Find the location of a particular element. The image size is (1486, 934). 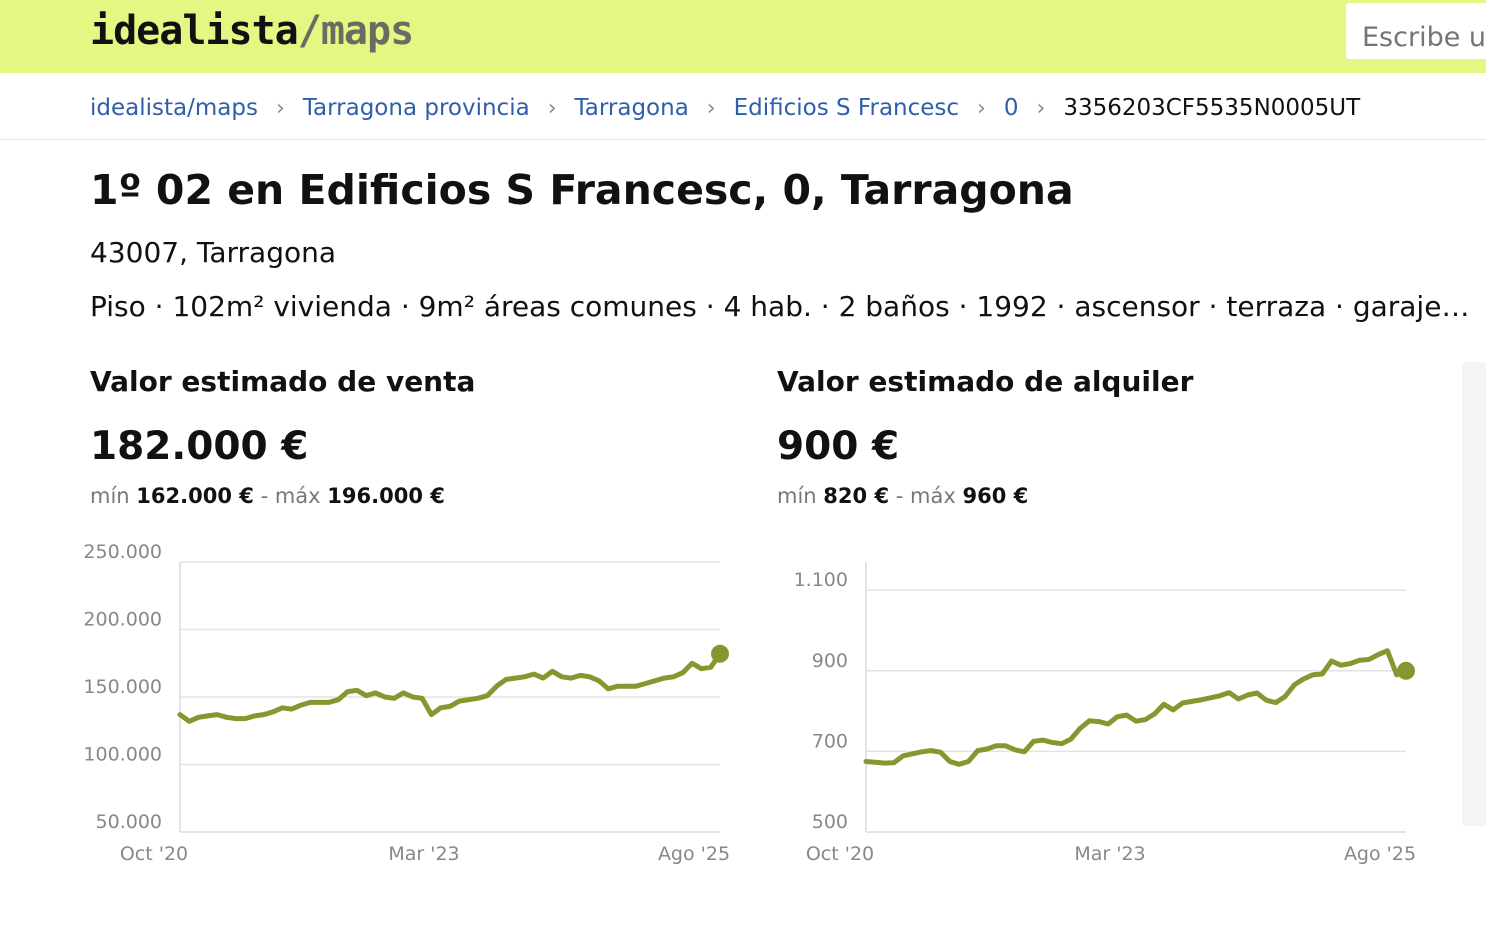

header-divider is located at coordinates (743, 139).